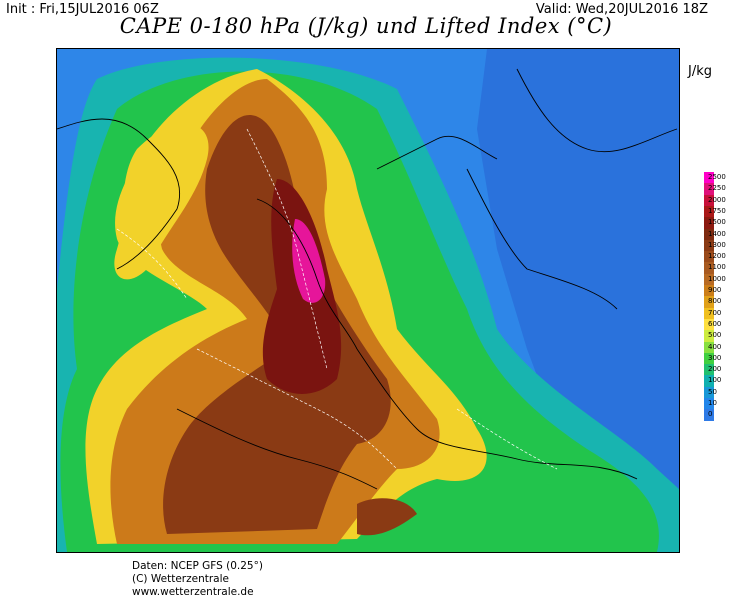 This screenshot has width=732, height=606. I want to click on copyright: (C) Wetterzentrale, so click(180, 579).